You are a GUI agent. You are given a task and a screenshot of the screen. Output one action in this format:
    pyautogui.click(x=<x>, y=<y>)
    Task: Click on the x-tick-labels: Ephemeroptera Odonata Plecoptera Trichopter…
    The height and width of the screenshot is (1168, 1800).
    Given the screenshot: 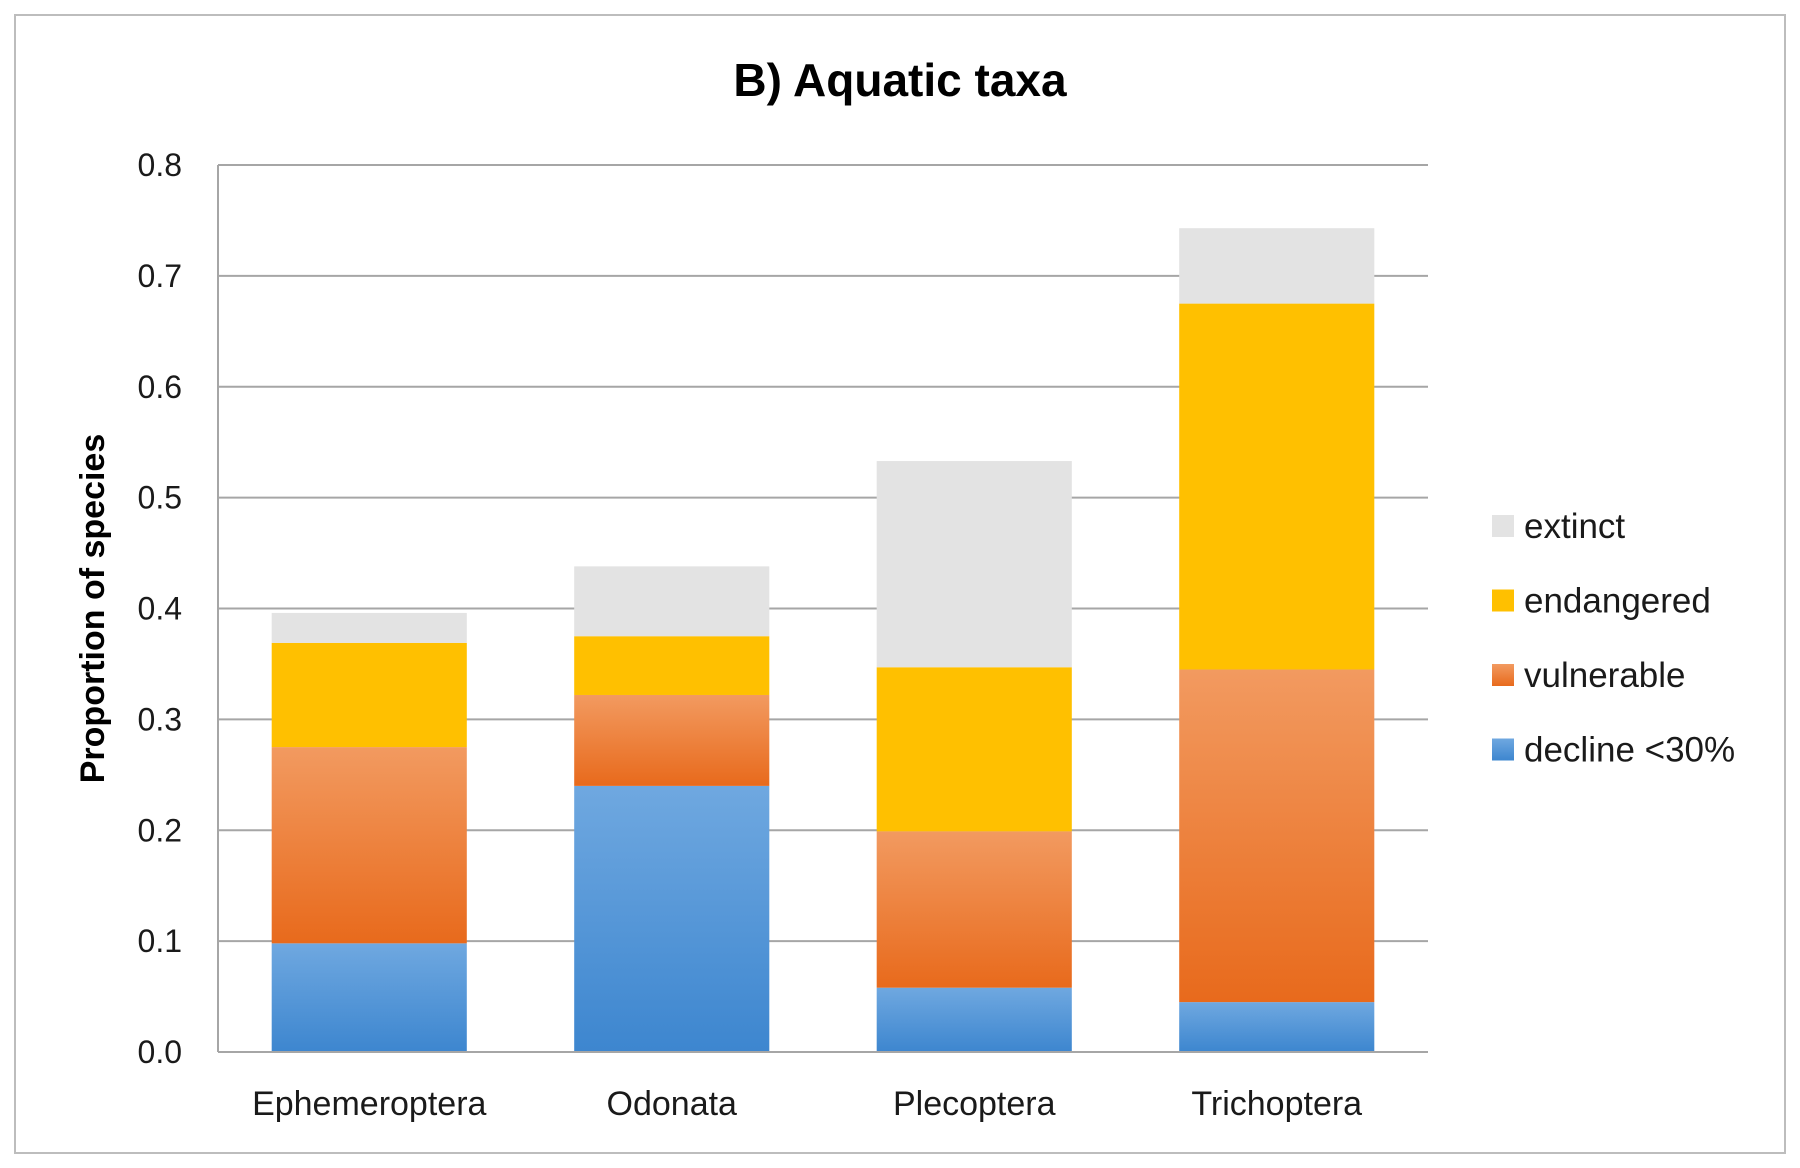 What is the action you would take?
    pyautogui.click(x=807, y=1104)
    